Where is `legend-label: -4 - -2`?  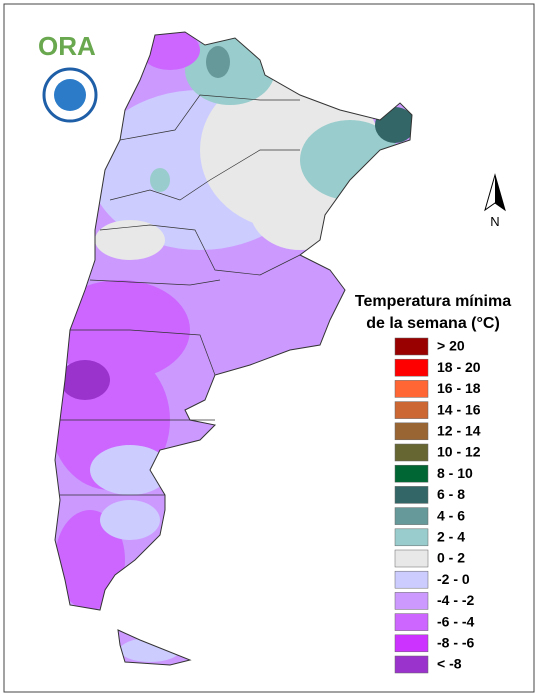
legend-label: -4 - -2 is located at coordinates (456, 600).